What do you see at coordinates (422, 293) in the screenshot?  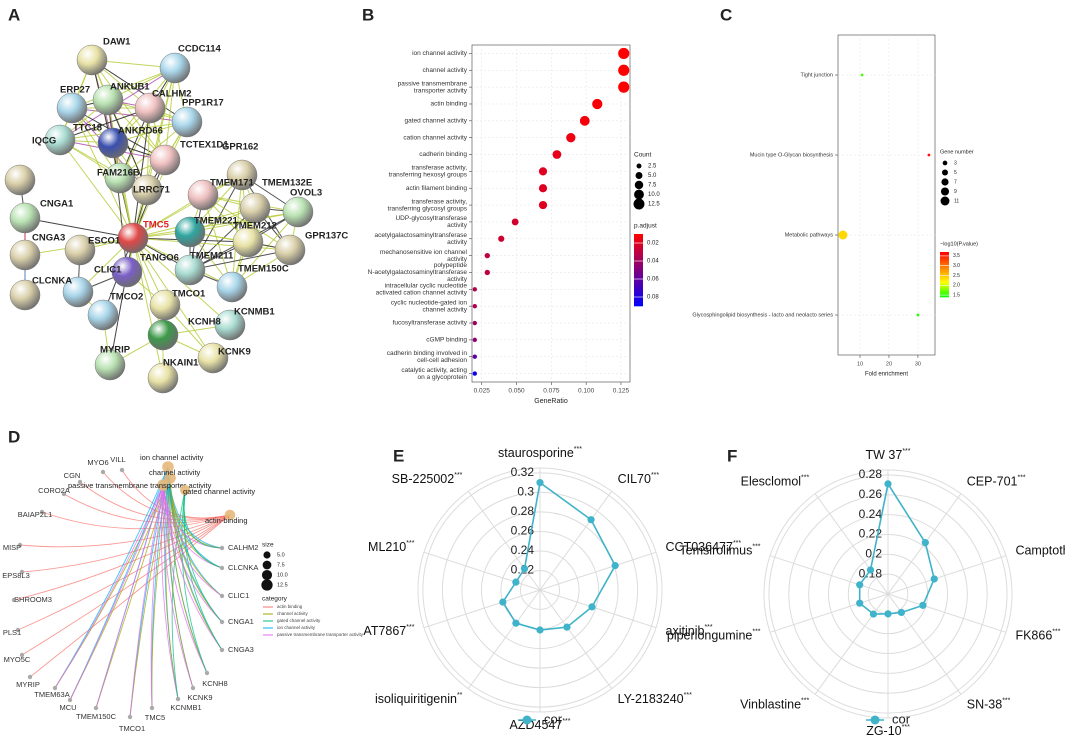 I see `y-tick-label: activated cation channel activity` at bounding box center [422, 293].